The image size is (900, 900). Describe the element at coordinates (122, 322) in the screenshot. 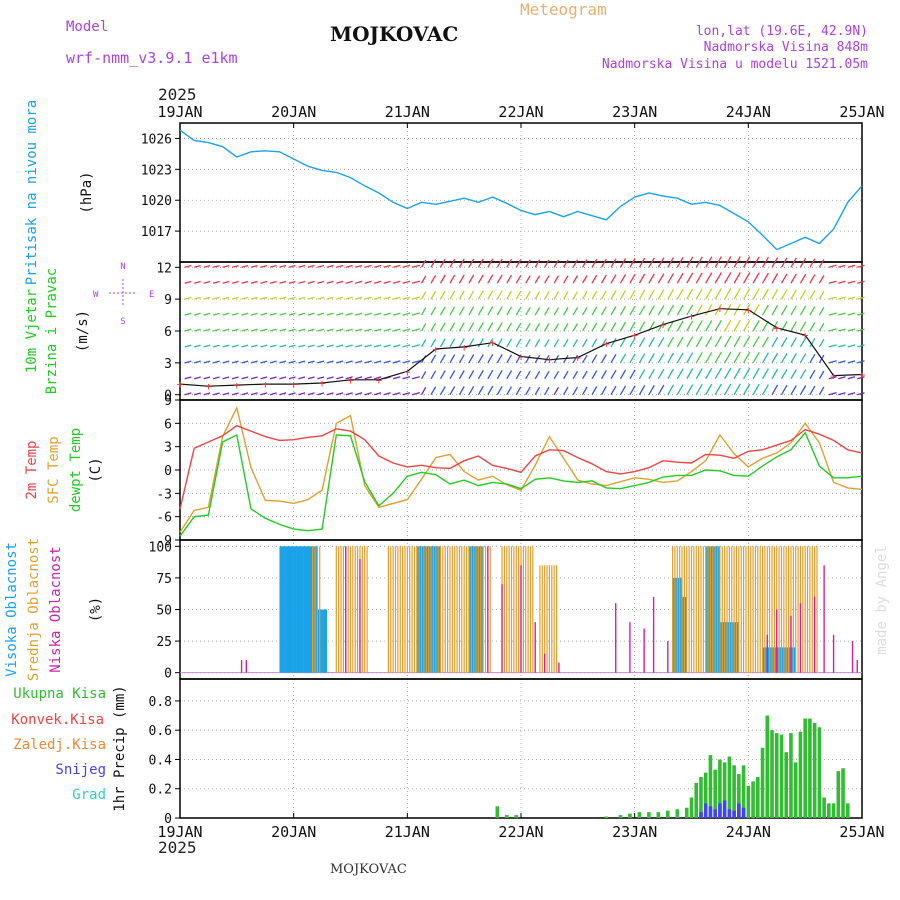

I see `compass-south: S` at that location.